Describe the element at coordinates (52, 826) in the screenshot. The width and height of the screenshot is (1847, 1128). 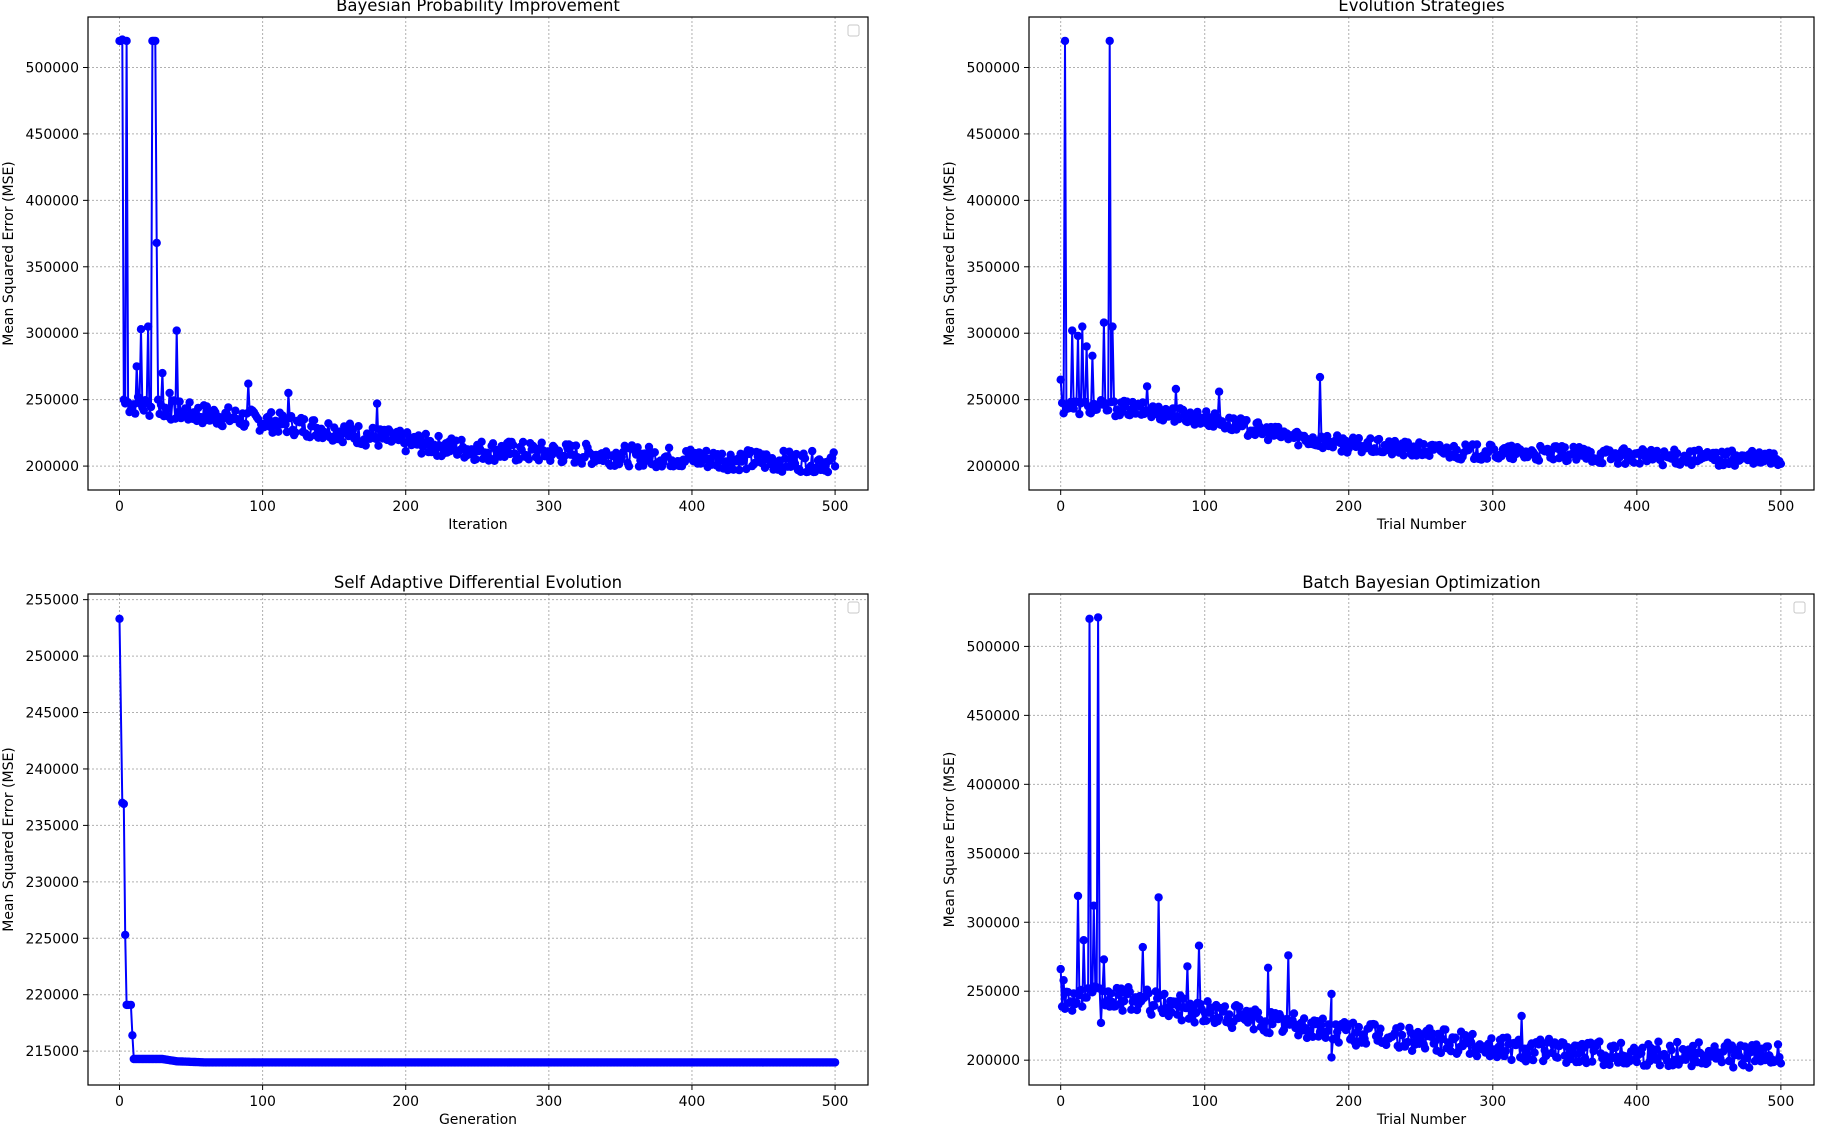
I see `y-tick-label: 235000` at that location.